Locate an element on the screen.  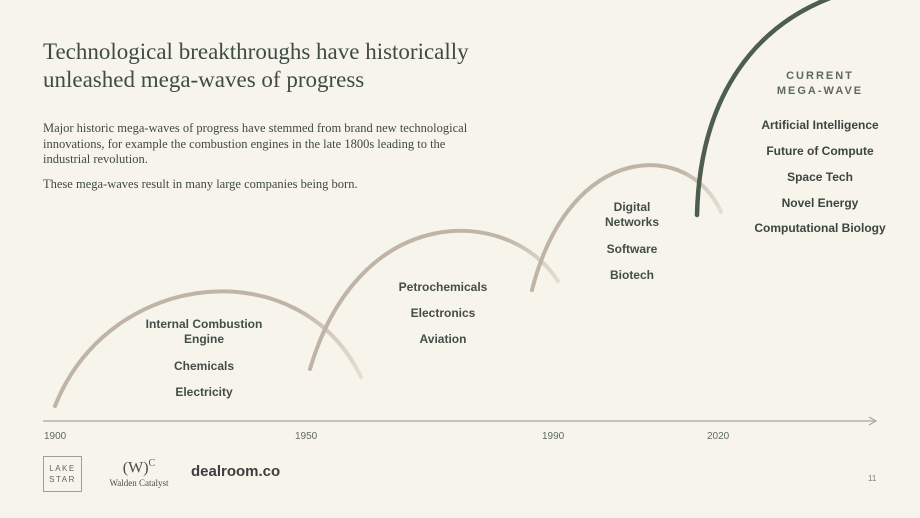
wave-1-label-2: Chemicals is located at coordinates (204, 366).